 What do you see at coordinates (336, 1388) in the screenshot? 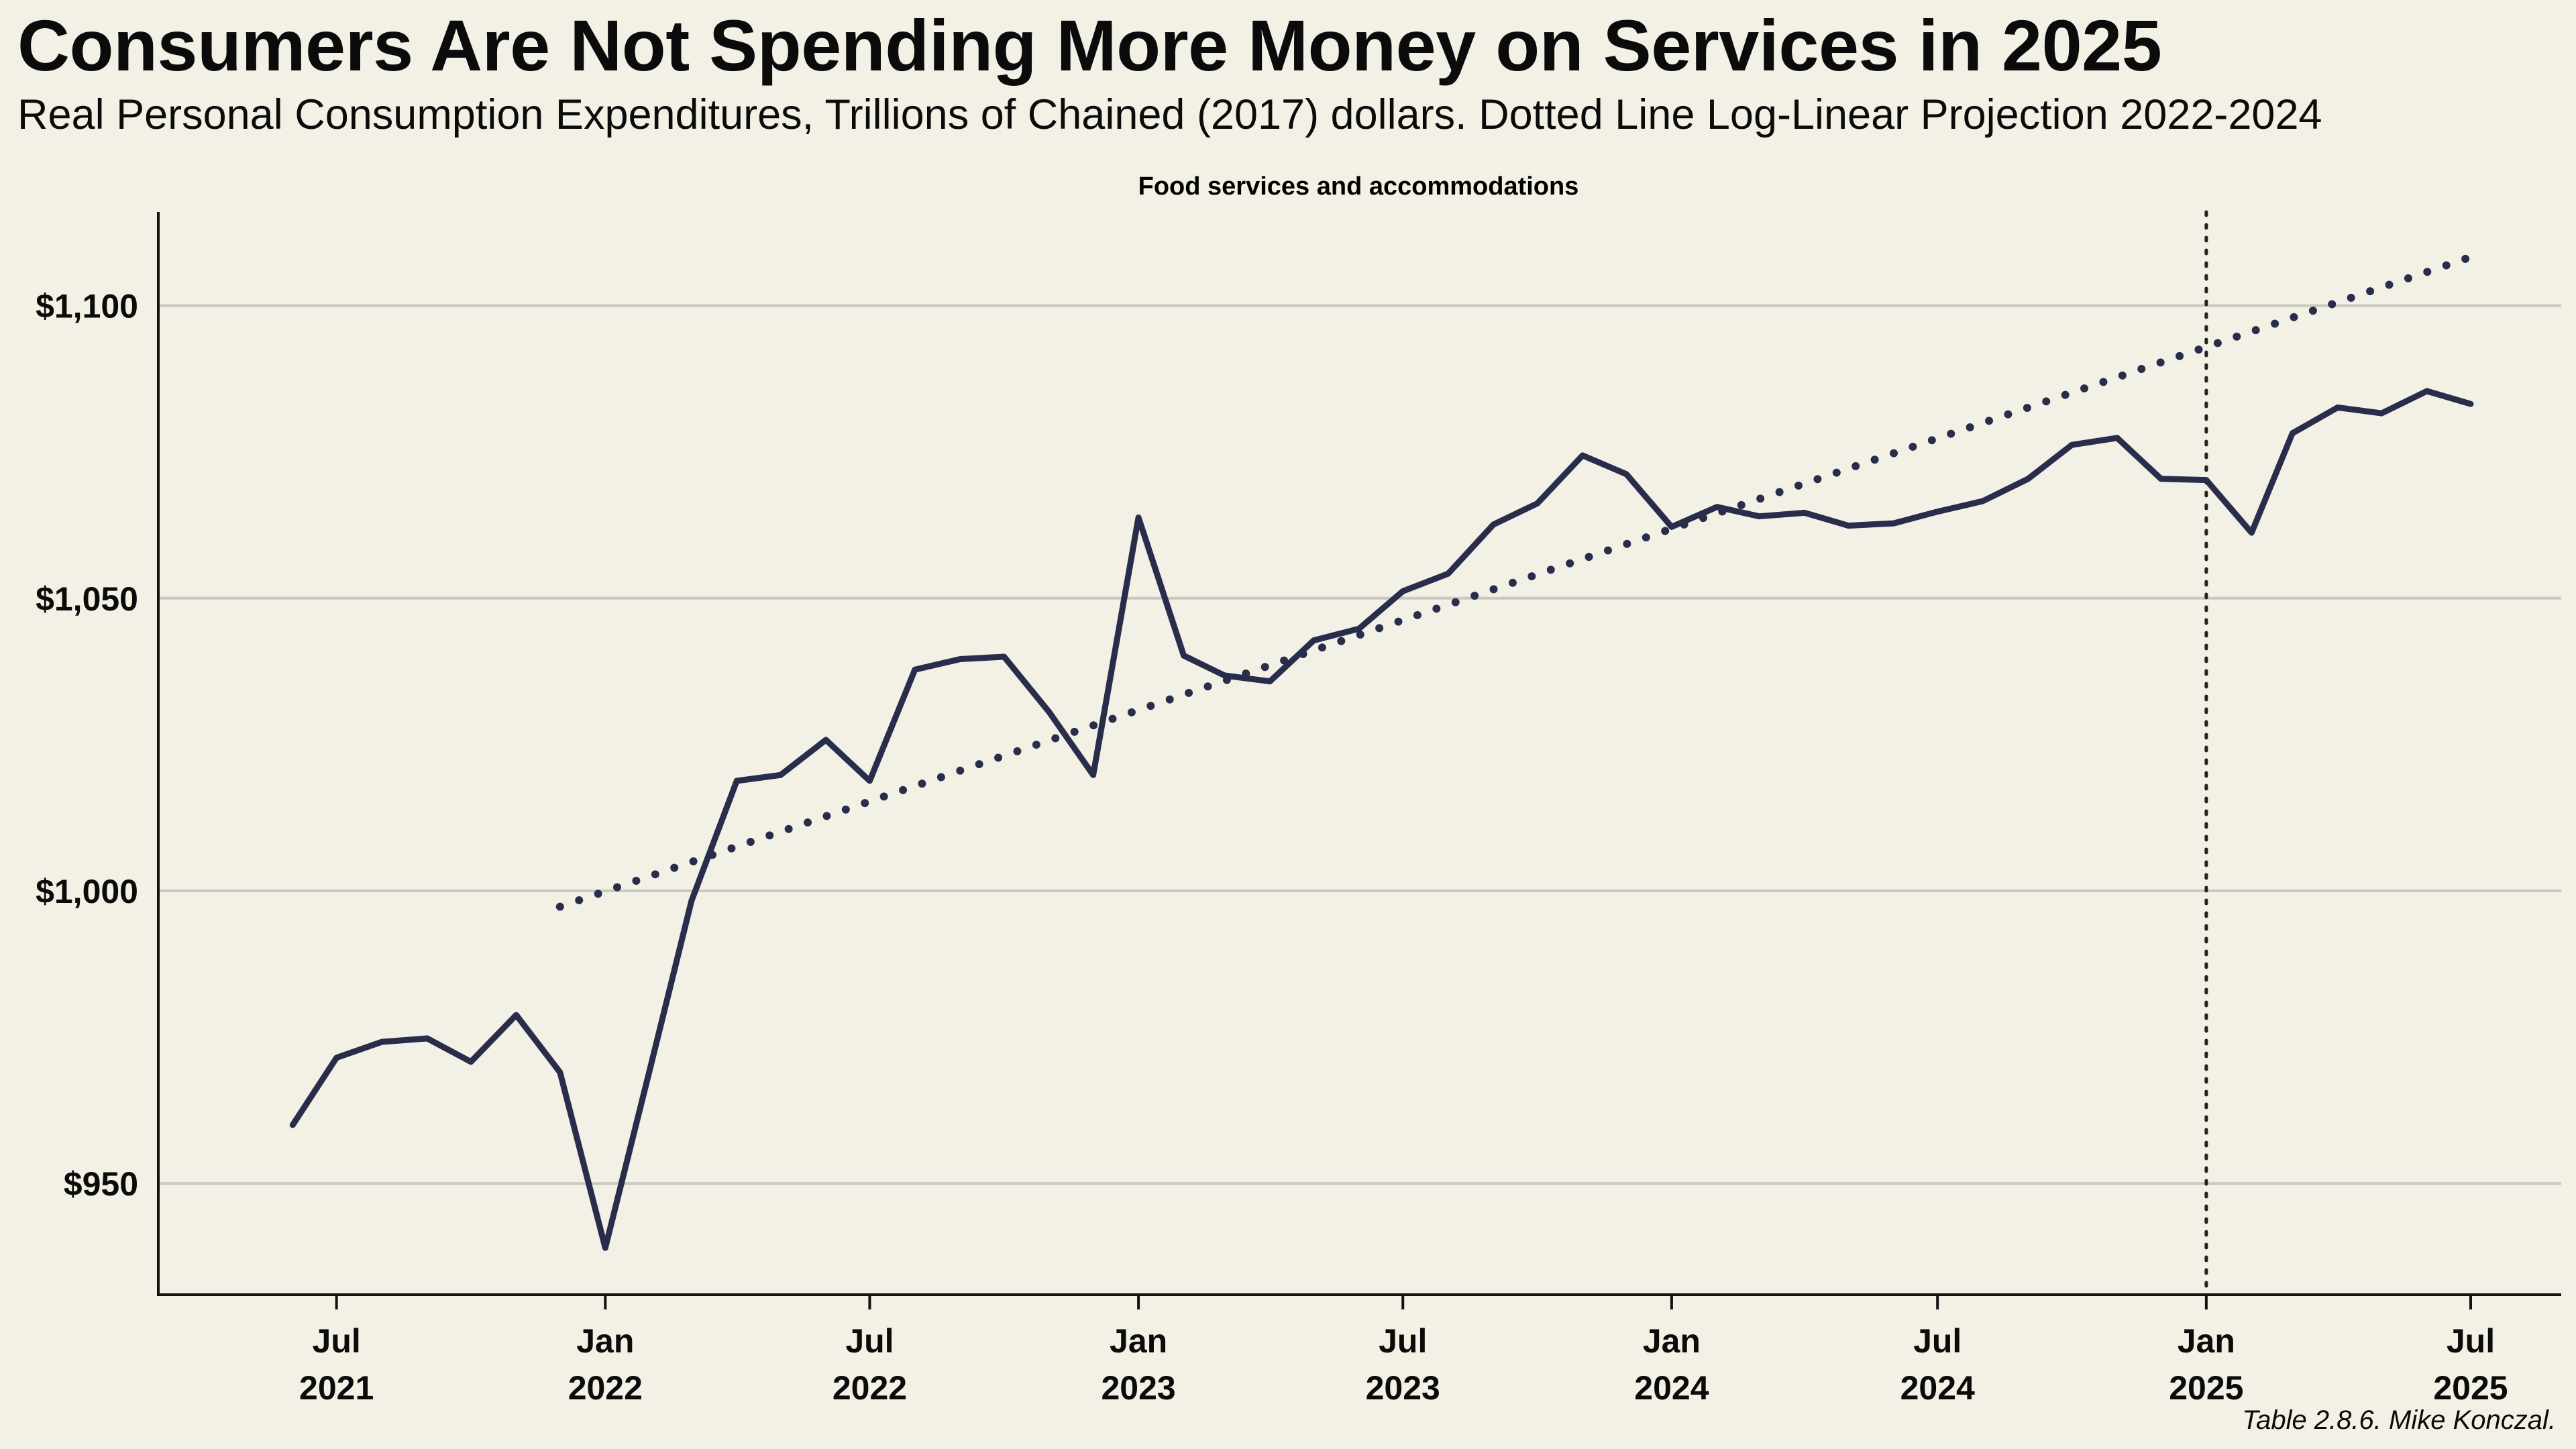
I see `x-tick-year: 2021` at bounding box center [336, 1388].